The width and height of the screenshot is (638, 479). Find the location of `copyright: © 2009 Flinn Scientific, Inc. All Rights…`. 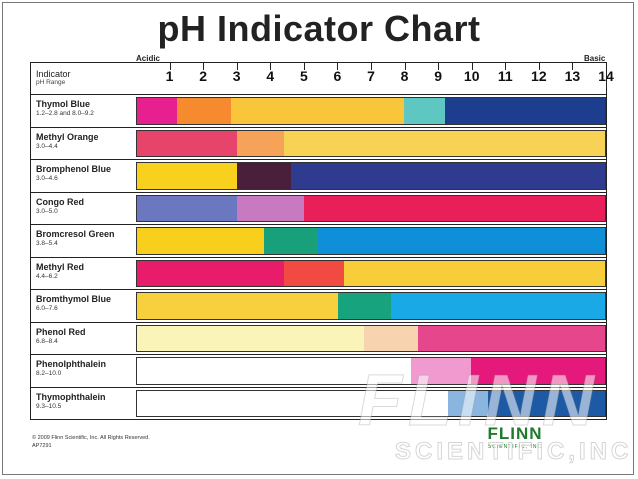

copyright: © 2009 Flinn Scientific, Inc. All Rights… is located at coordinates (91, 442).